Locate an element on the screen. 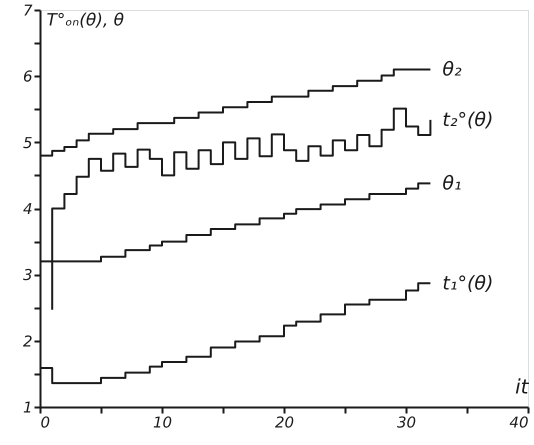 The width and height of the screenshot is (534, 445). y-tick-label: 3 is located at coordinates (27, 275).